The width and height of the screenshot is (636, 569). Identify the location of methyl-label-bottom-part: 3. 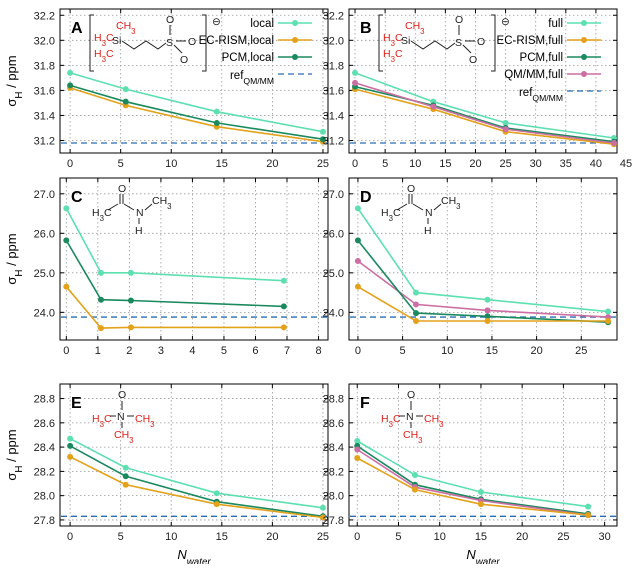
(104, 59).